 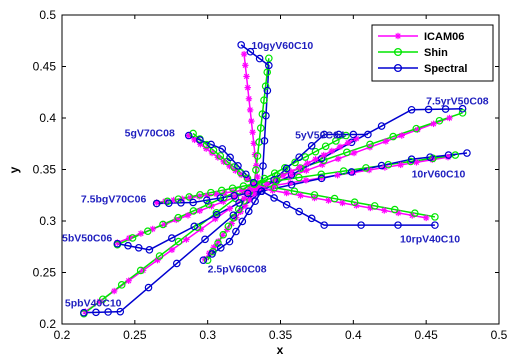 I want to click on x-tick-label: 0.45, so click(x=426, y=335).